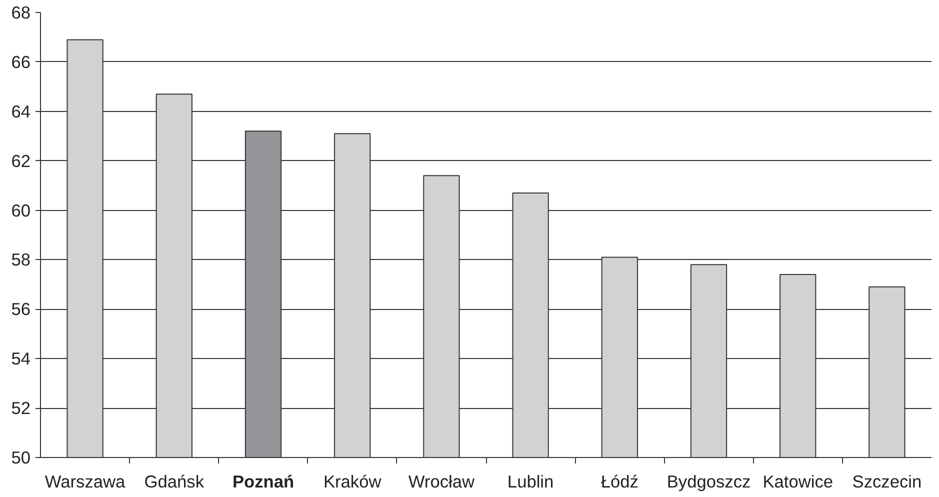  Describe the element at coordinates (708, 482) in the screenshot. I see `x-tick-label: Bydgoszcz` at that location.